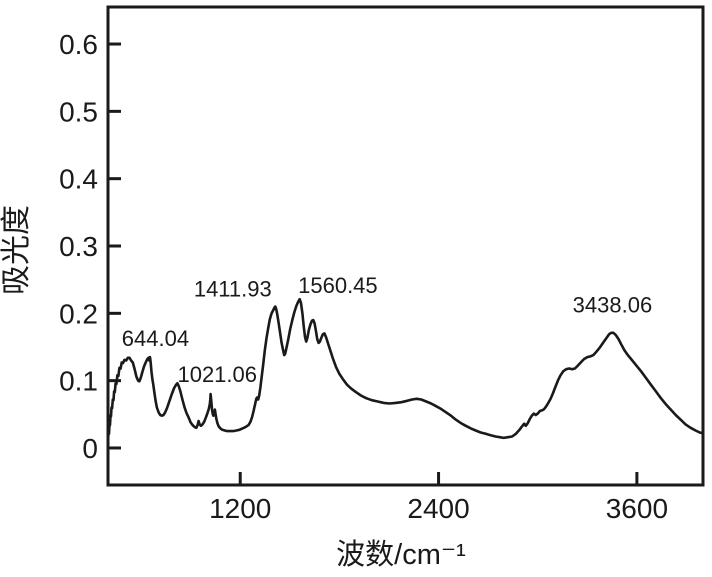  I want to click on x-tick-label: 3600, so click(637, 508).